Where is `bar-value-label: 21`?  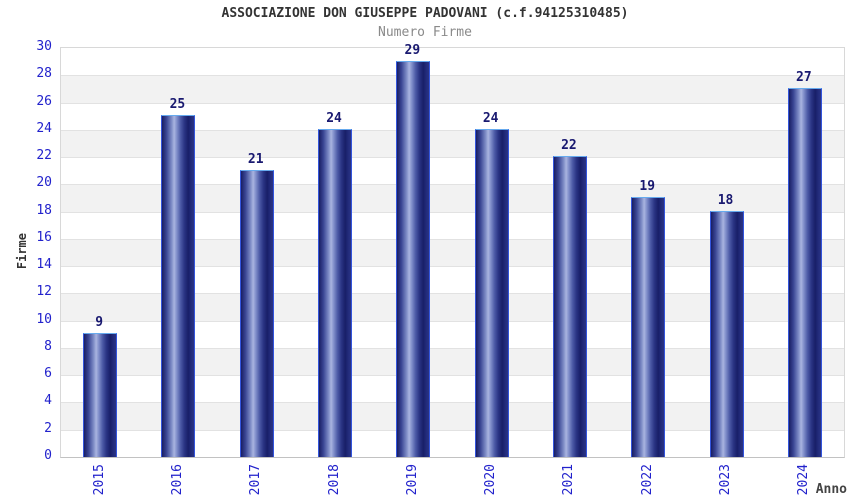 bar-value-label: 21 is located at coordinates (255, 159).